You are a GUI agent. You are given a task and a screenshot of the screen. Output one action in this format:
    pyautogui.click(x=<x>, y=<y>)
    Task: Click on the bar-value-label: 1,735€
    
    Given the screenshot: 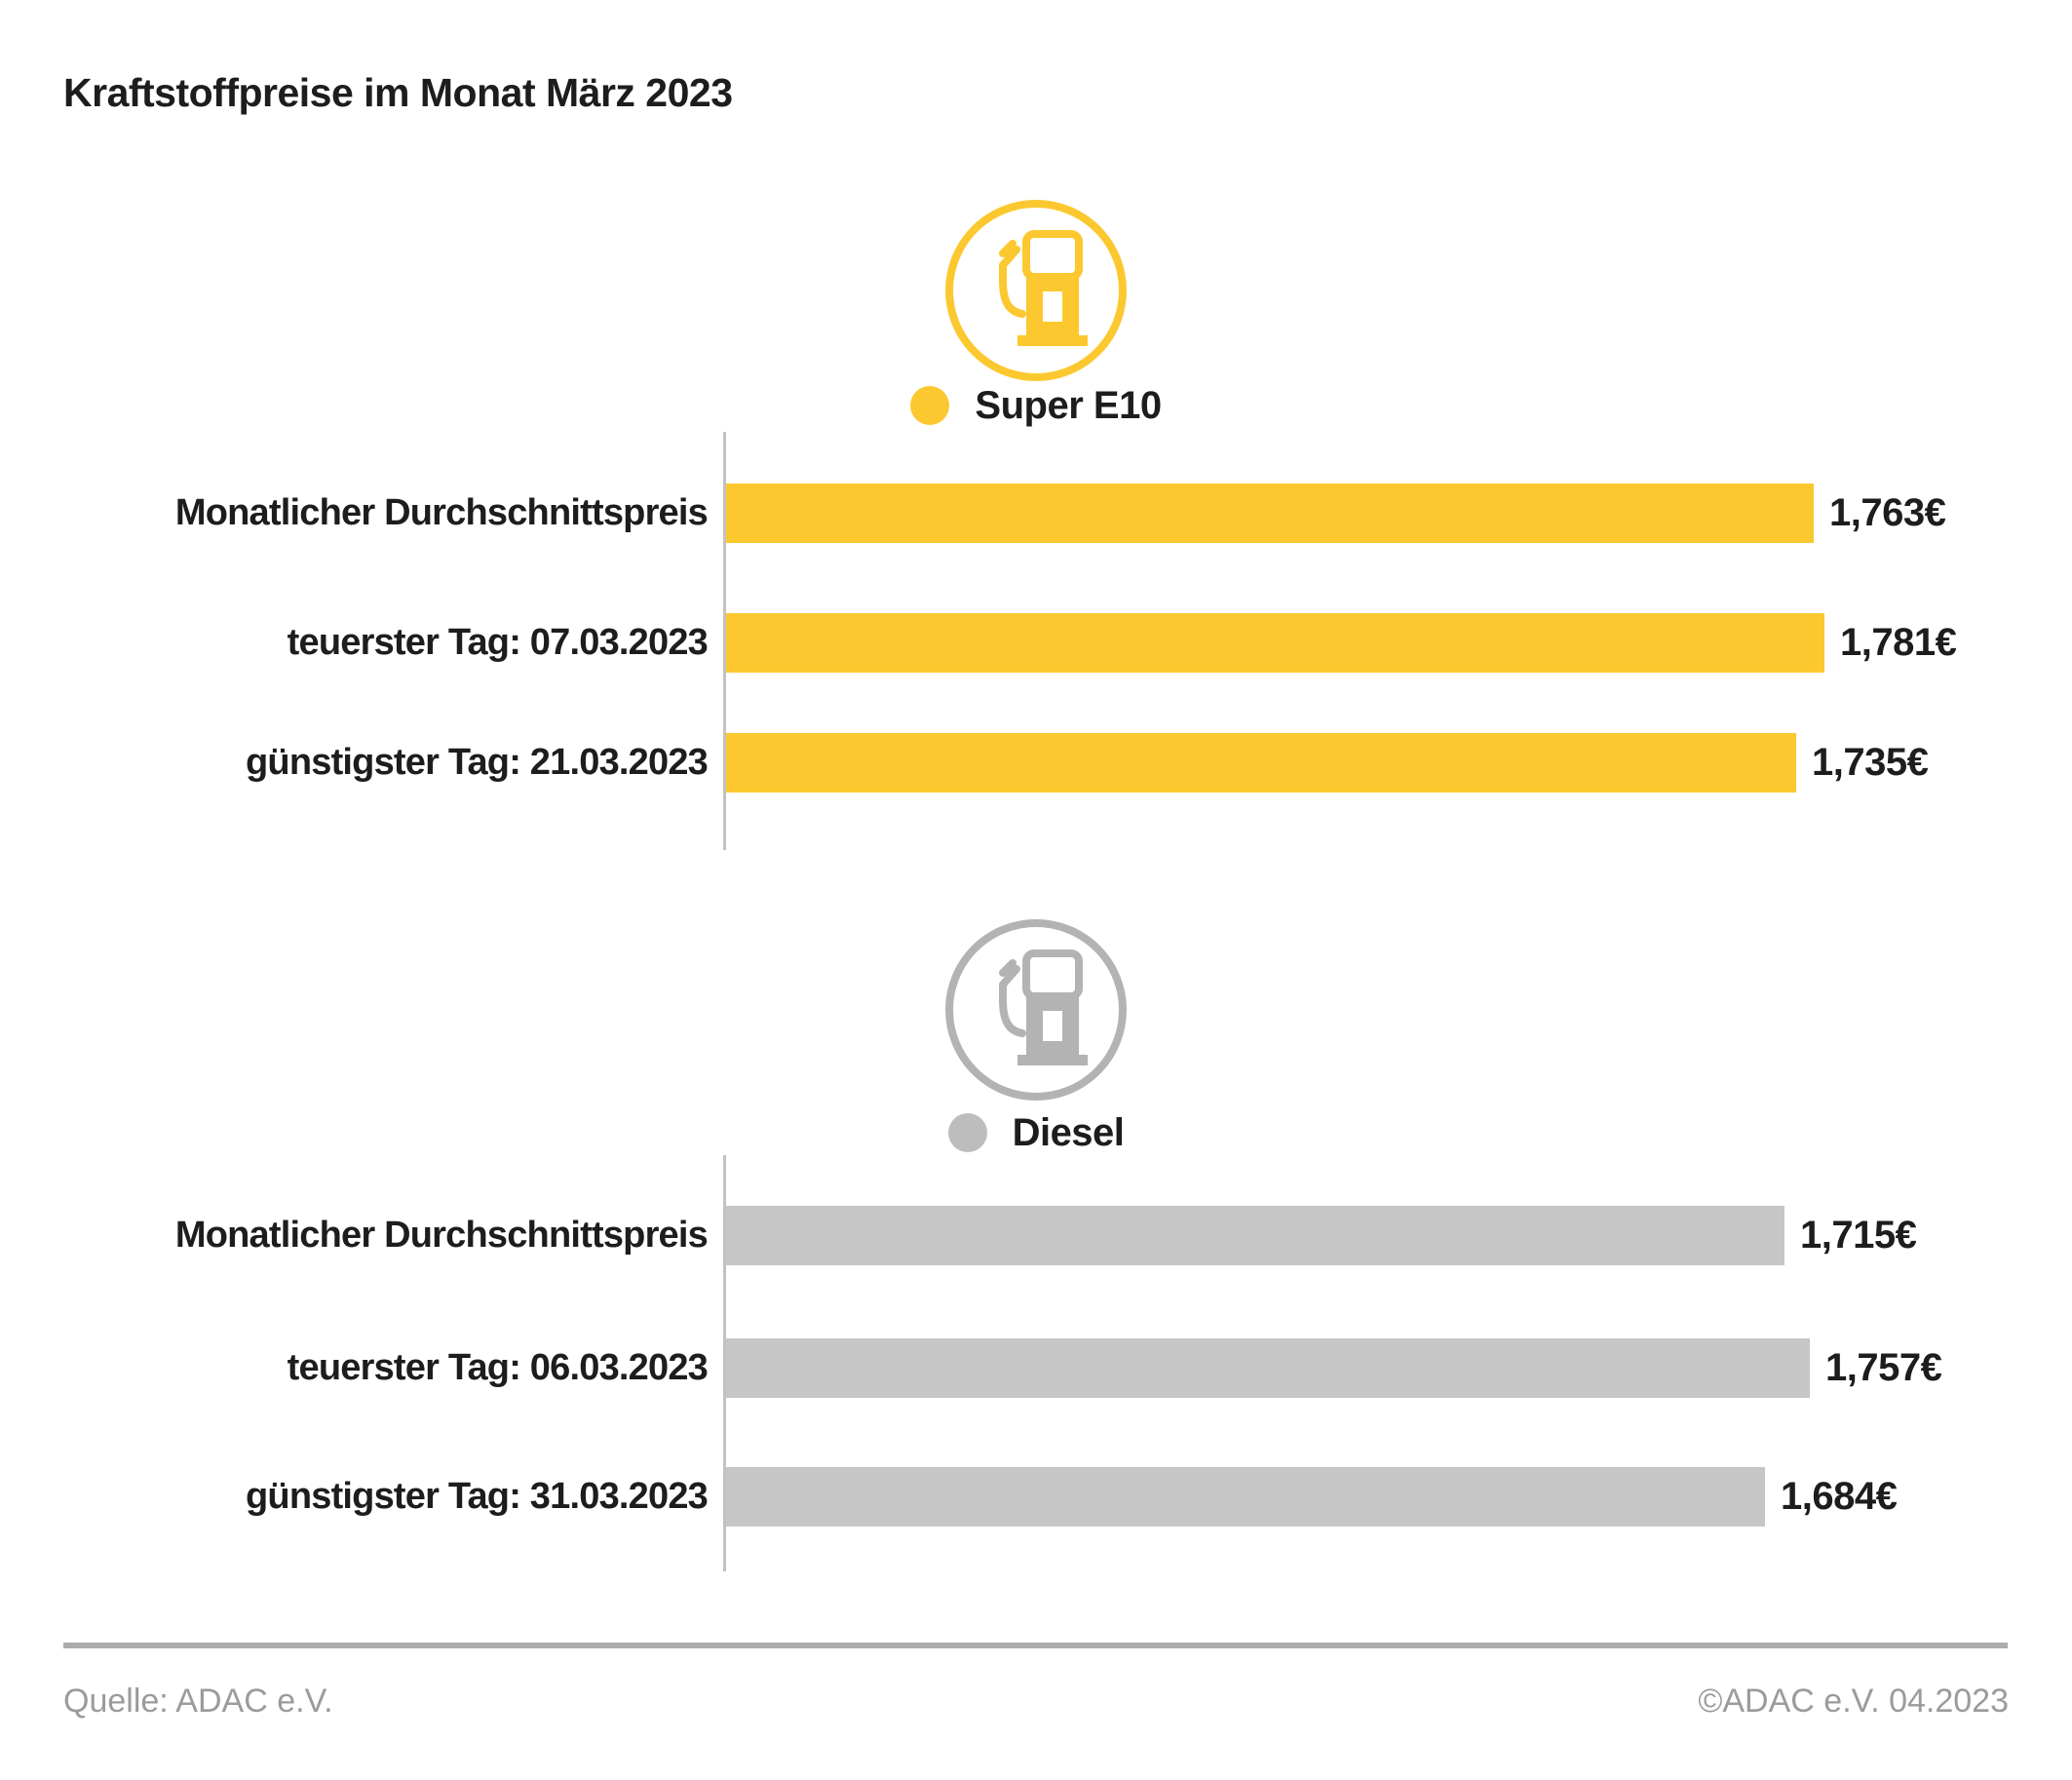 What is the action you would take?
    pyautogui.click(x=1870, y=763)
    